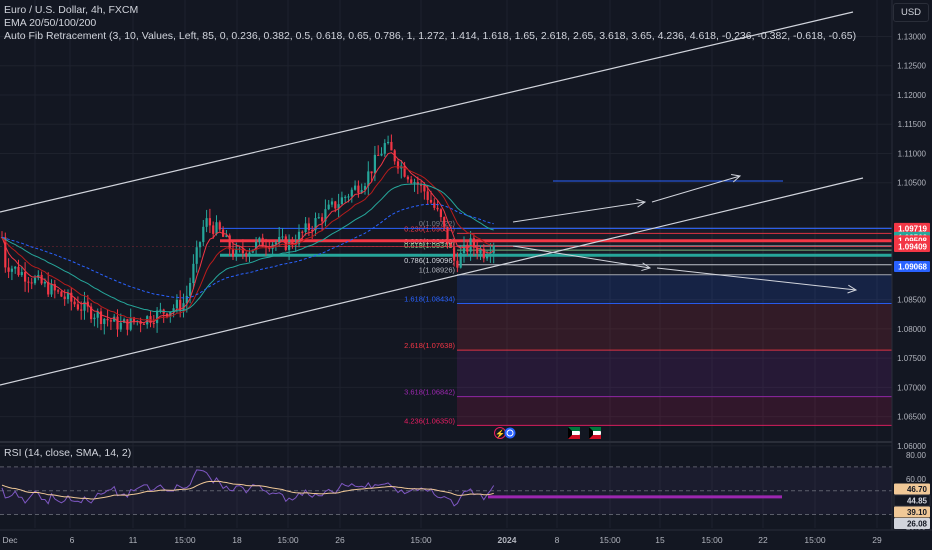  I want to click on price-axis-bg, so click(912, 275).